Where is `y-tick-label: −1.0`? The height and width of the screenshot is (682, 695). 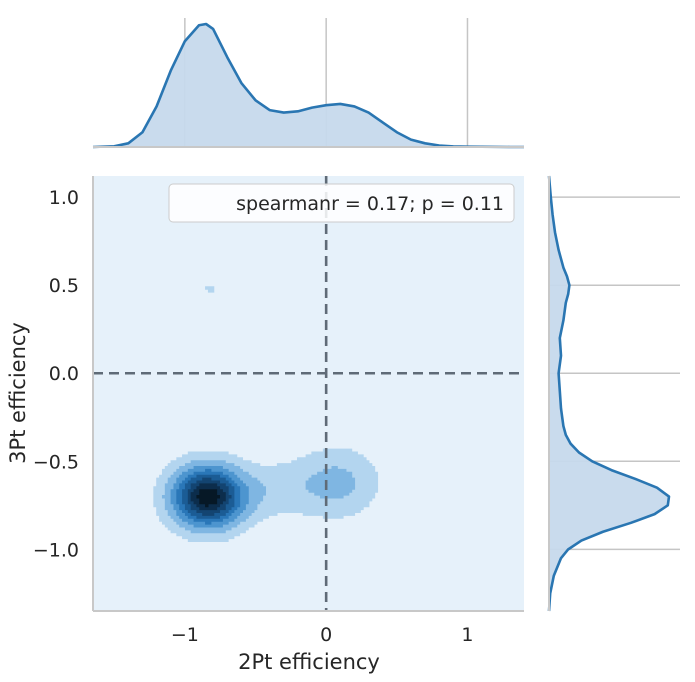 y-tick-label: −1.0 is located at coordinates (56, 550).